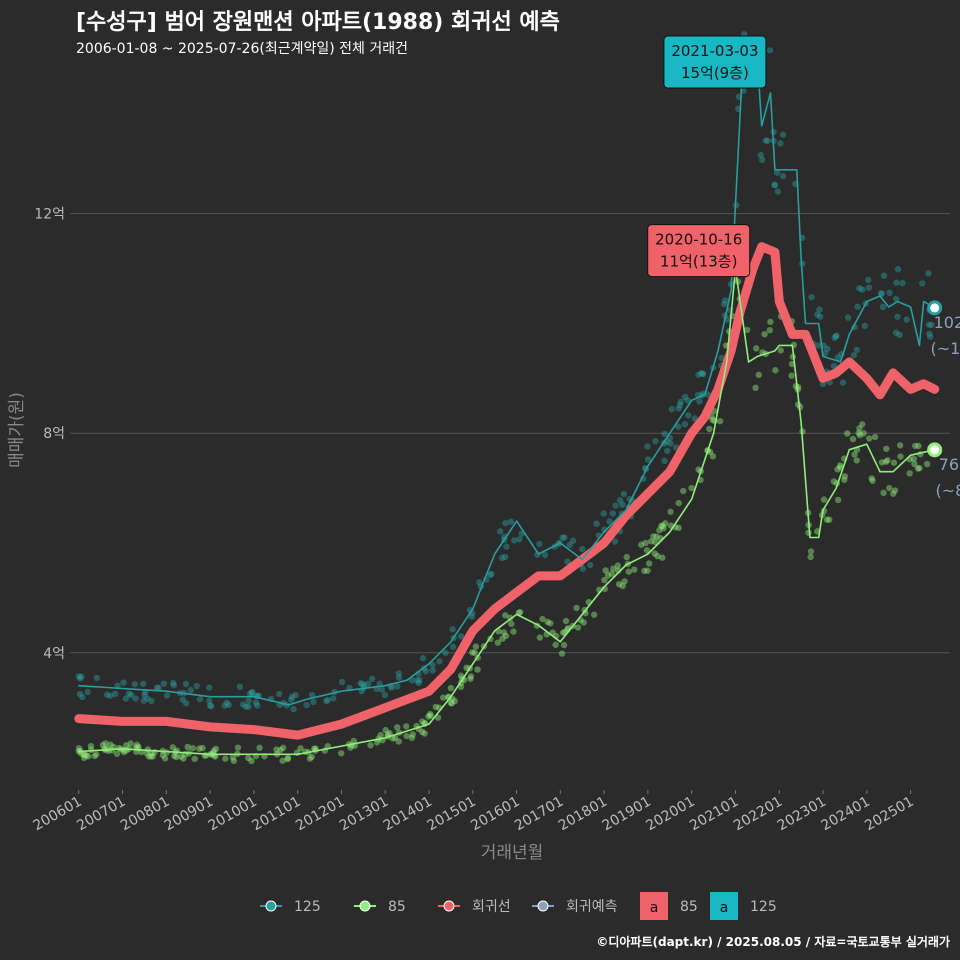  What do you see at coordinates (49, 215) in the screenshot?
I see `y-tick-label: 12억` at bounding box center [49, 215].